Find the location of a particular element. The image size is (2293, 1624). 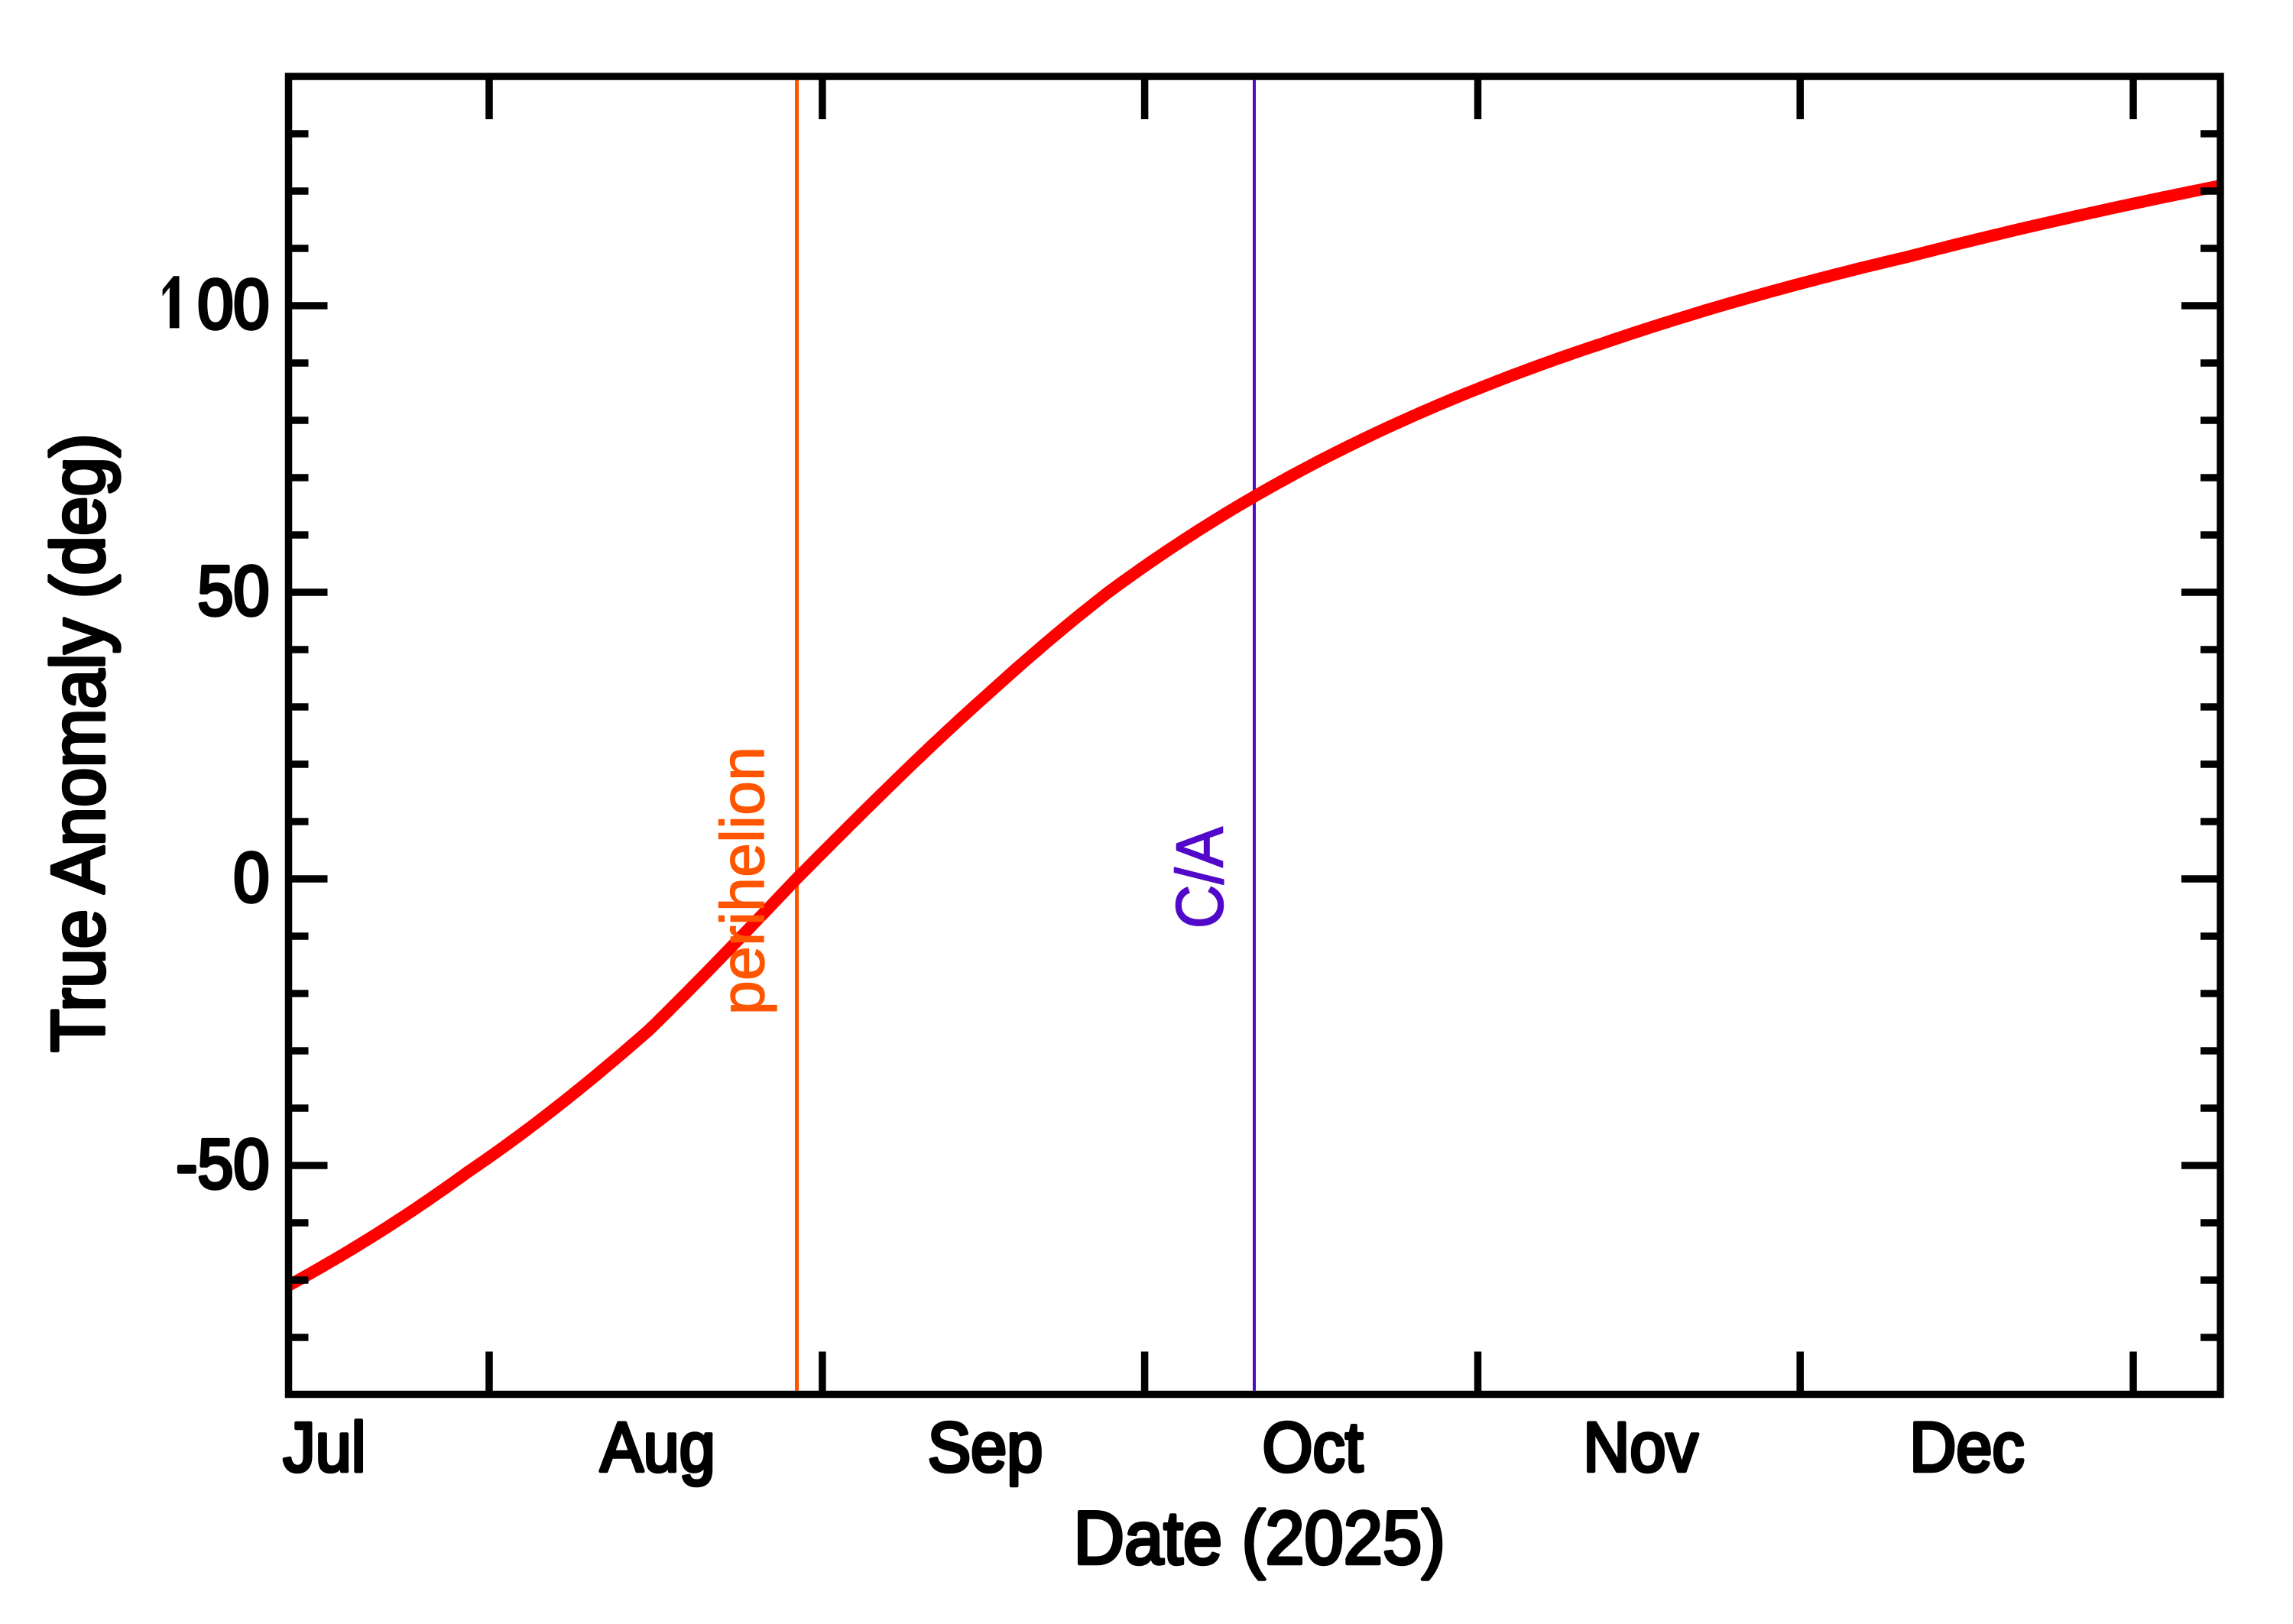

svg-text: Oct is located at coordinates (1313, 1447).